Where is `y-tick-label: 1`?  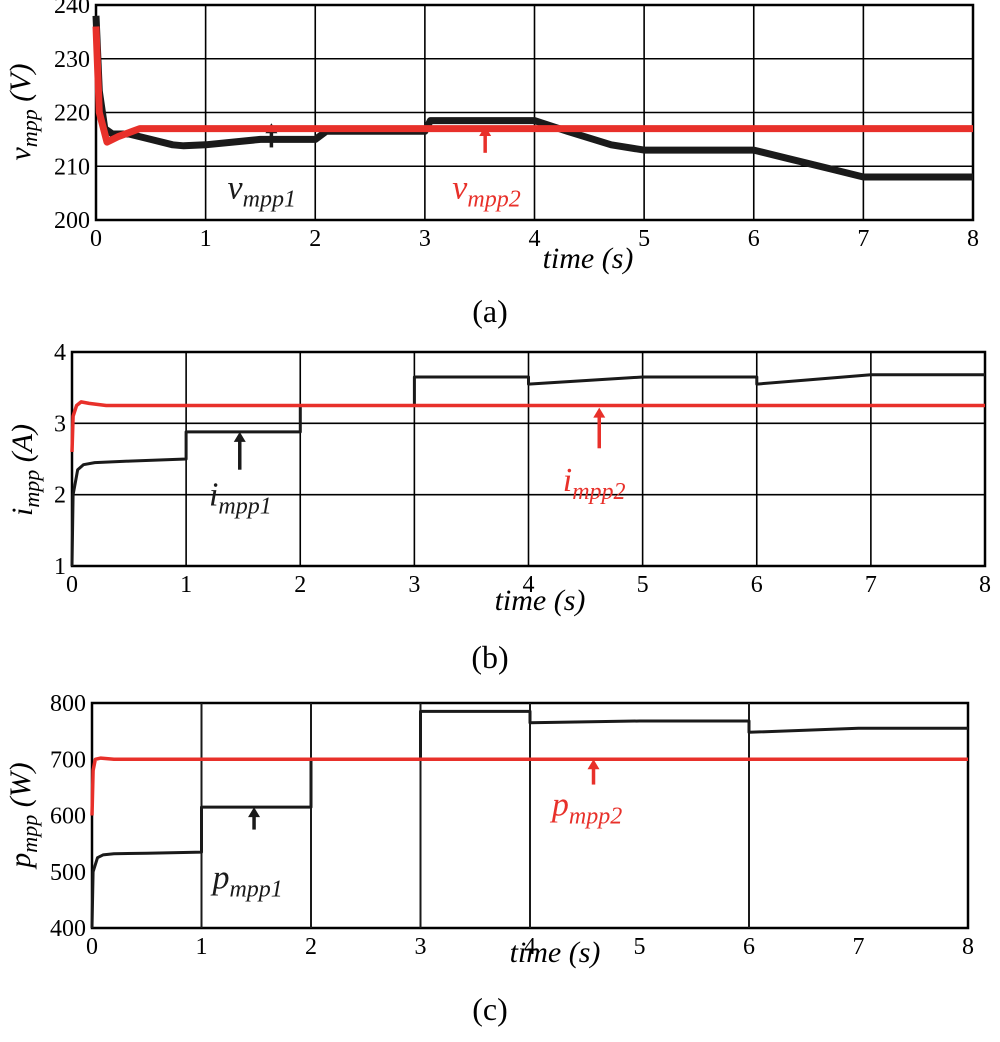
y-tick-label: 1 is located at coordinates (60, 567).